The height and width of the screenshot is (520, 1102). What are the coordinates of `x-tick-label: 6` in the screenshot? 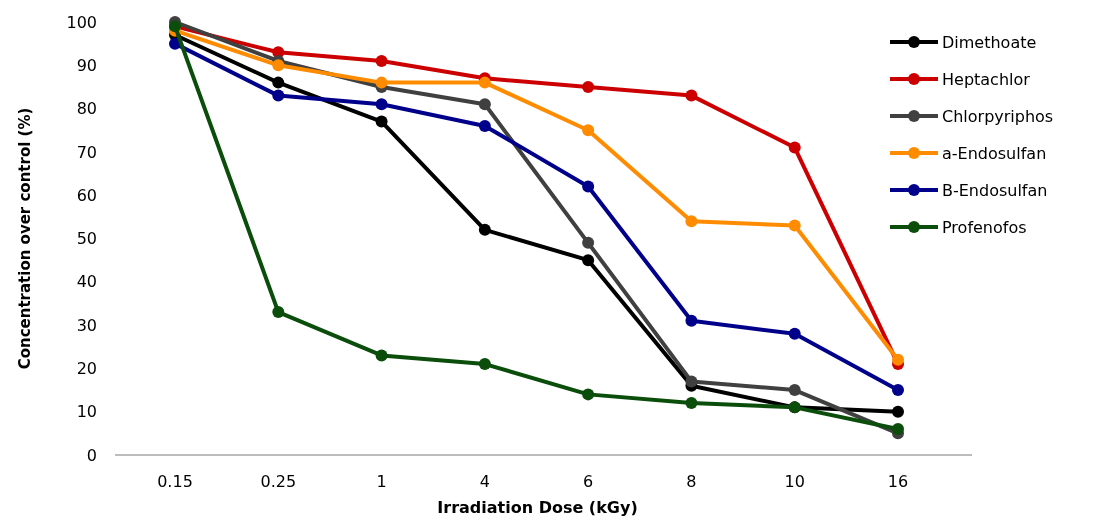 It's located at (588, 481).